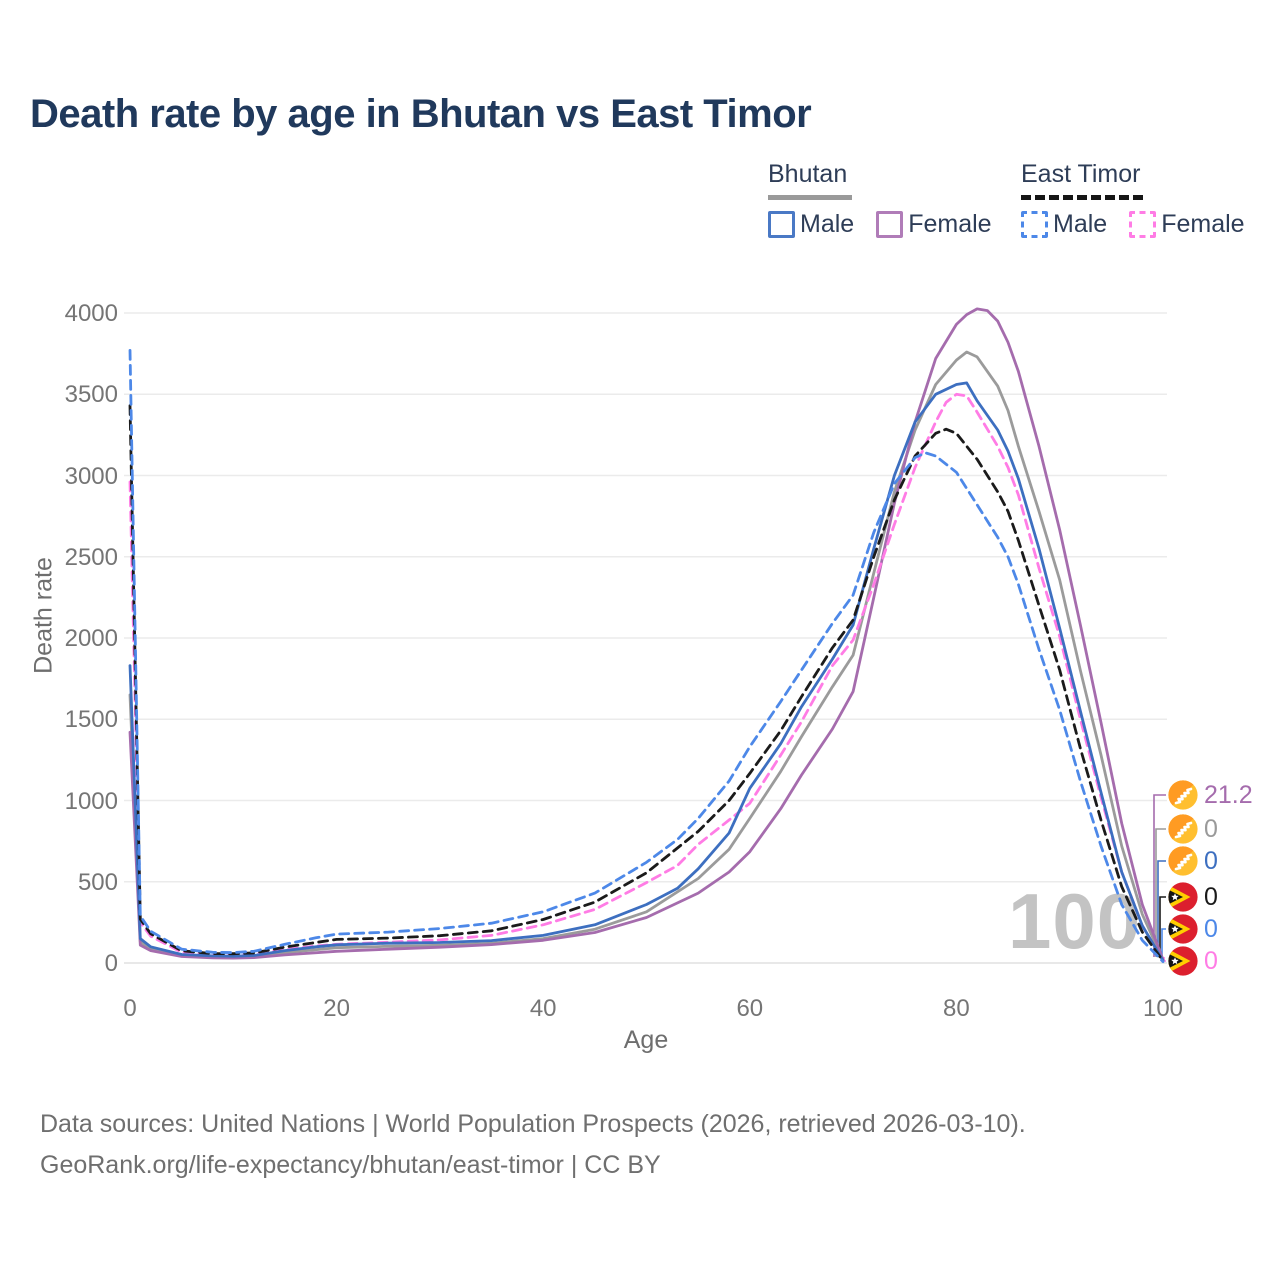 This screenshot has width=1280, height=1280. What do you see at coordinates (130, 1008) in the screenshot?
I see `x-tick-label: 0` at bounding box center [130, 1008].